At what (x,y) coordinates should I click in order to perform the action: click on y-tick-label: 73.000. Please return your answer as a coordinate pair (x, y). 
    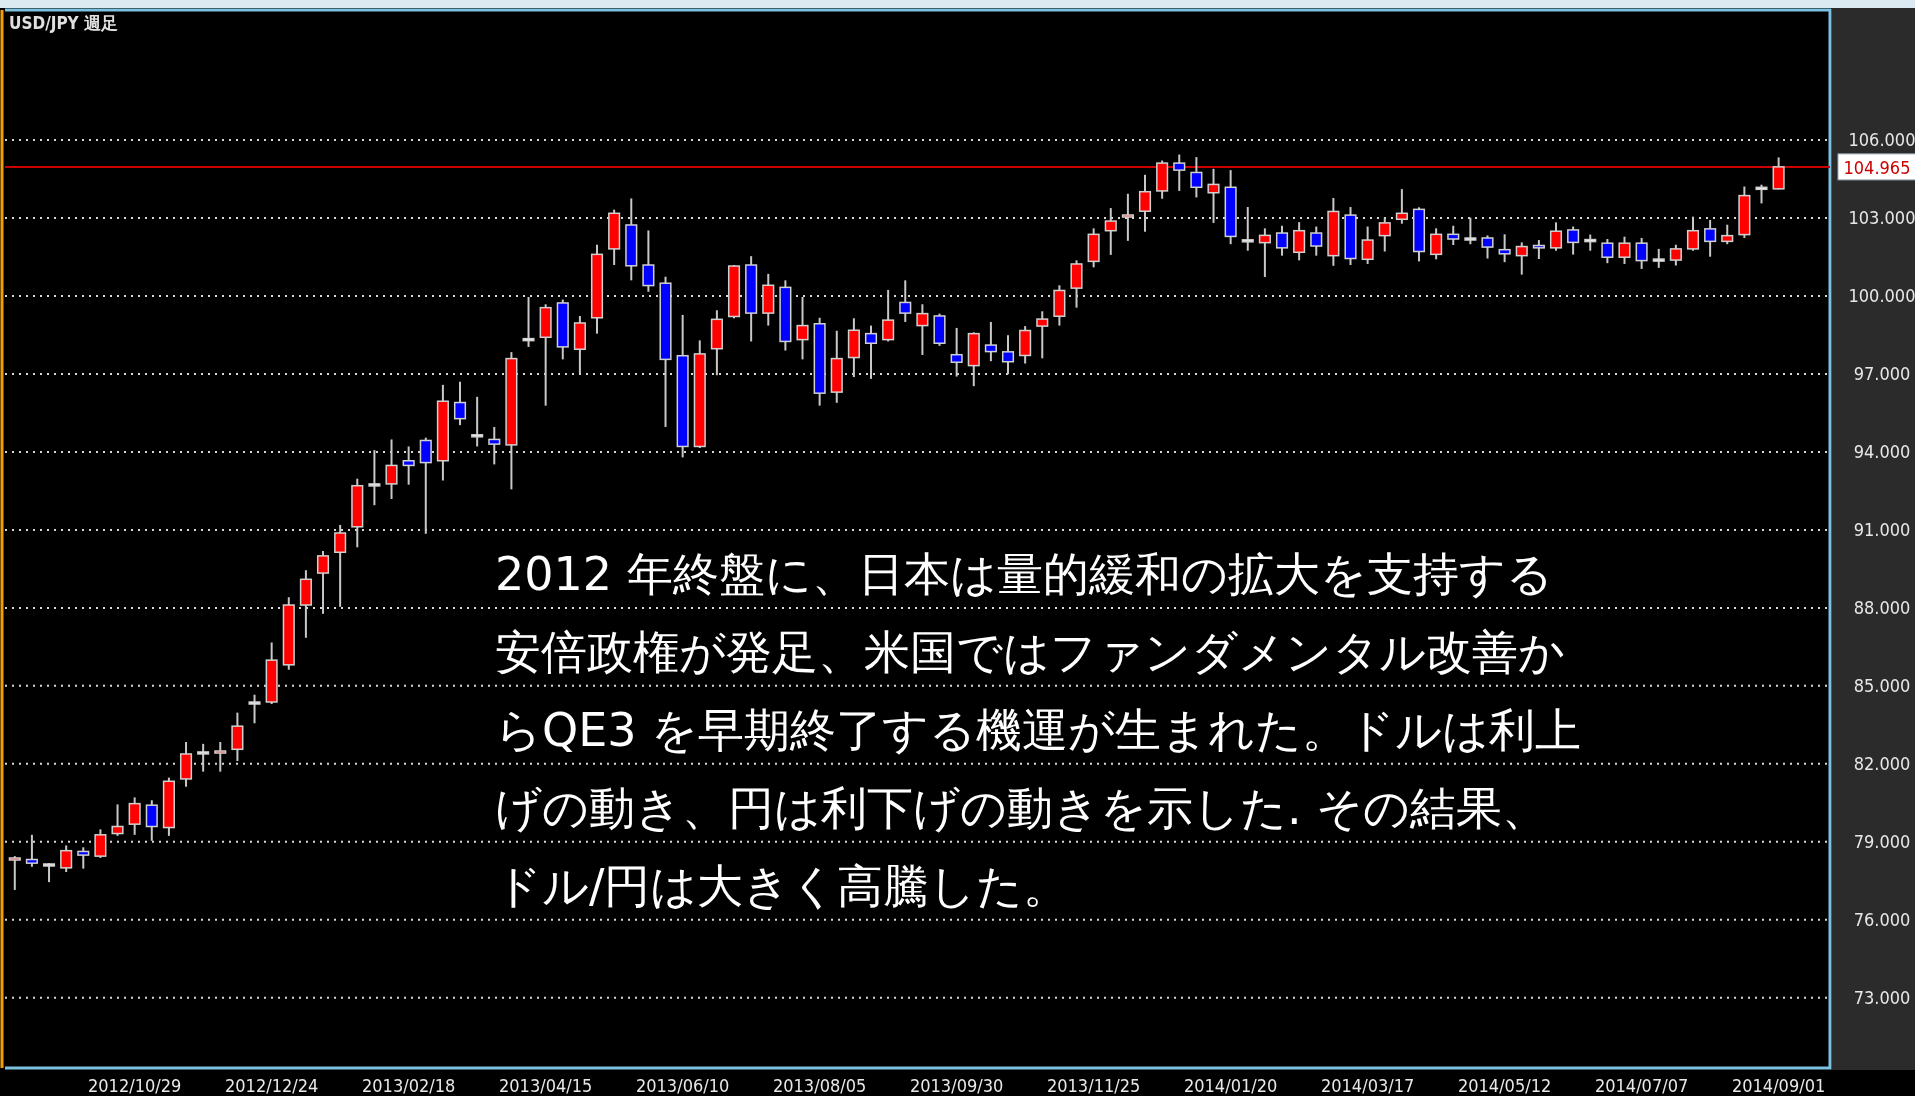
    Looking at the image, I should click on (1882, 997).